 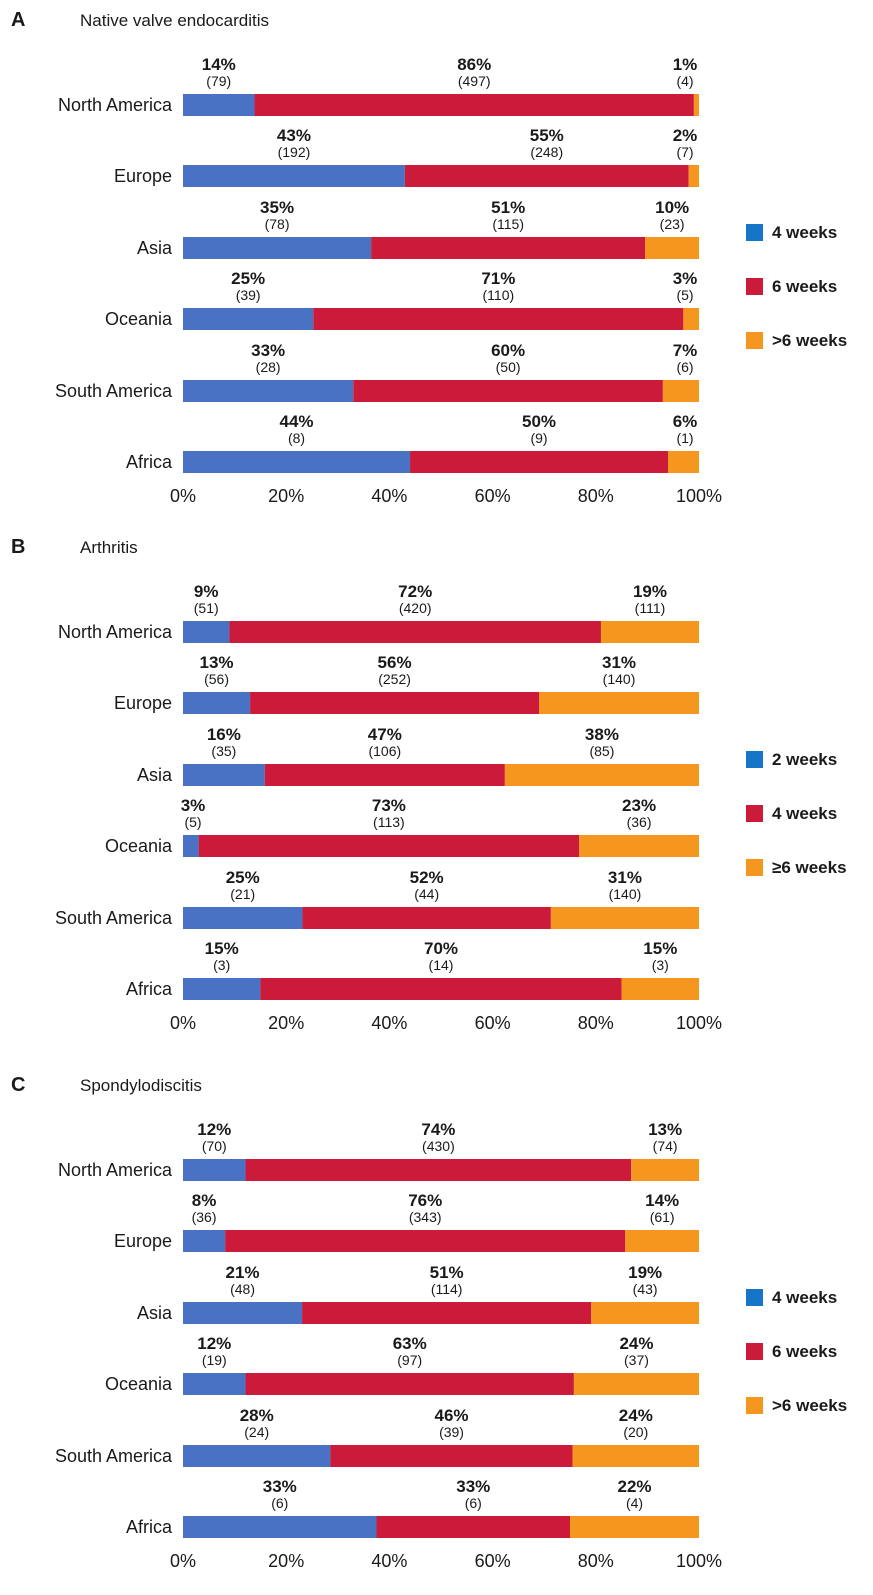 What do you see at coordinates (684, 438) in the screenshot?
I see `data-label-count: (1)` at bounding box center [684, 438].